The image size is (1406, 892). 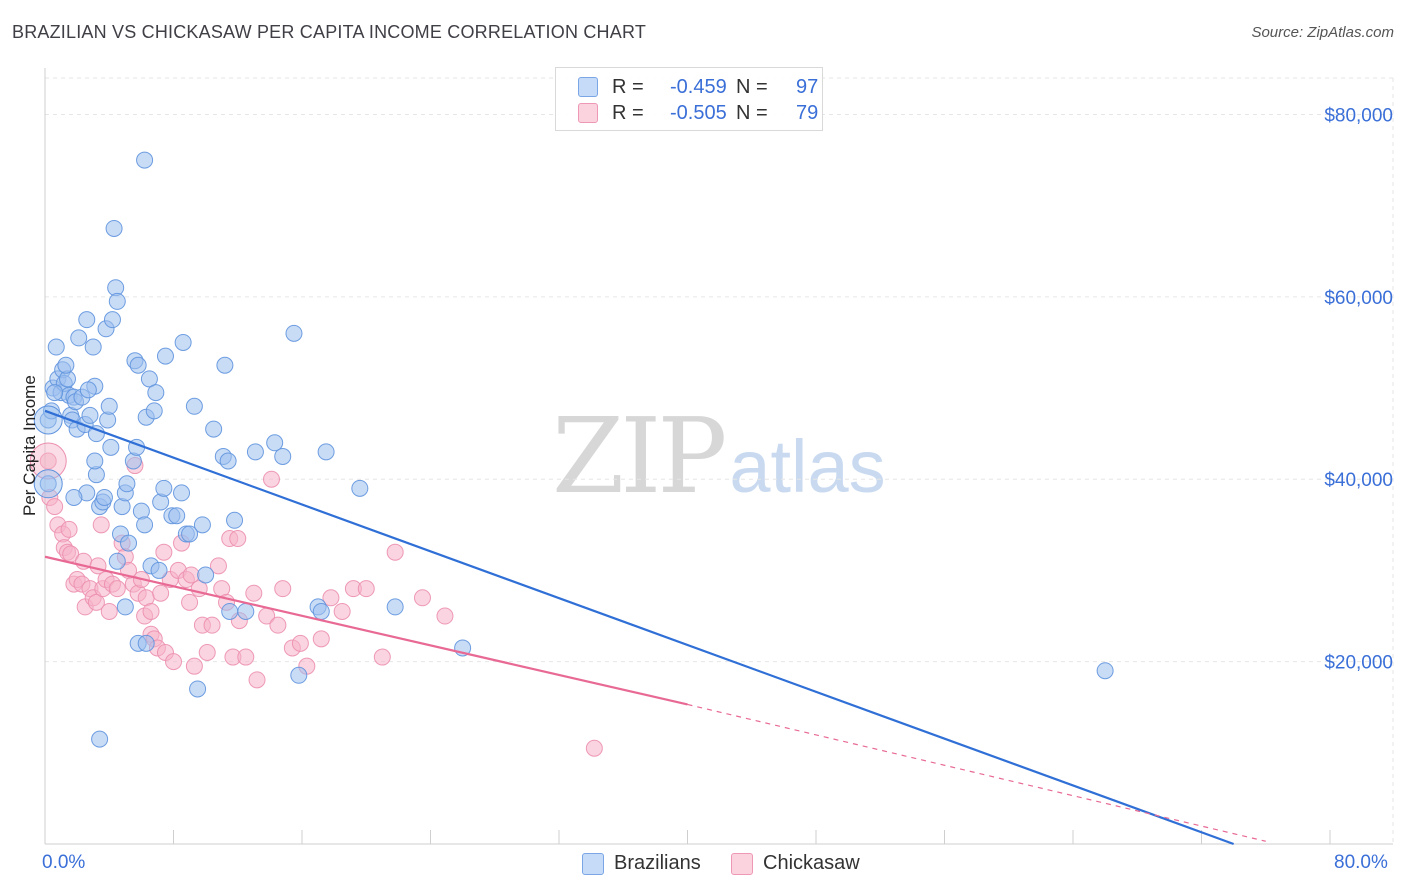 I want to click on legend-r-value: -0.459, so click(x=698, y=87).